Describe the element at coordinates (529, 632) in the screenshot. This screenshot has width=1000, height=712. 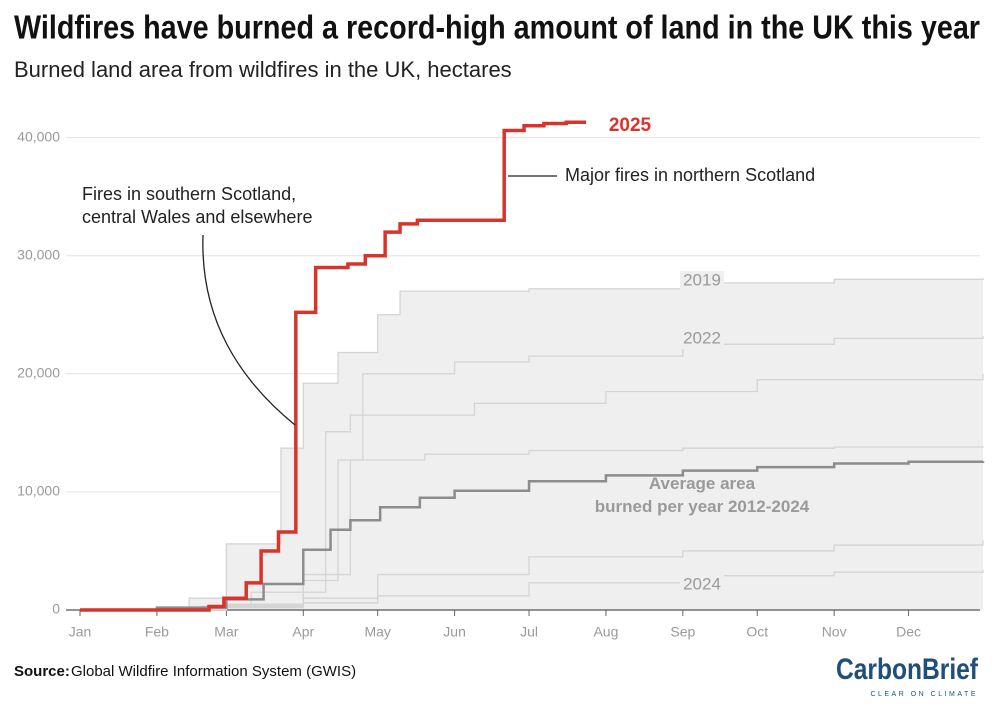
I see `x-tick-label: Jul` at that location.